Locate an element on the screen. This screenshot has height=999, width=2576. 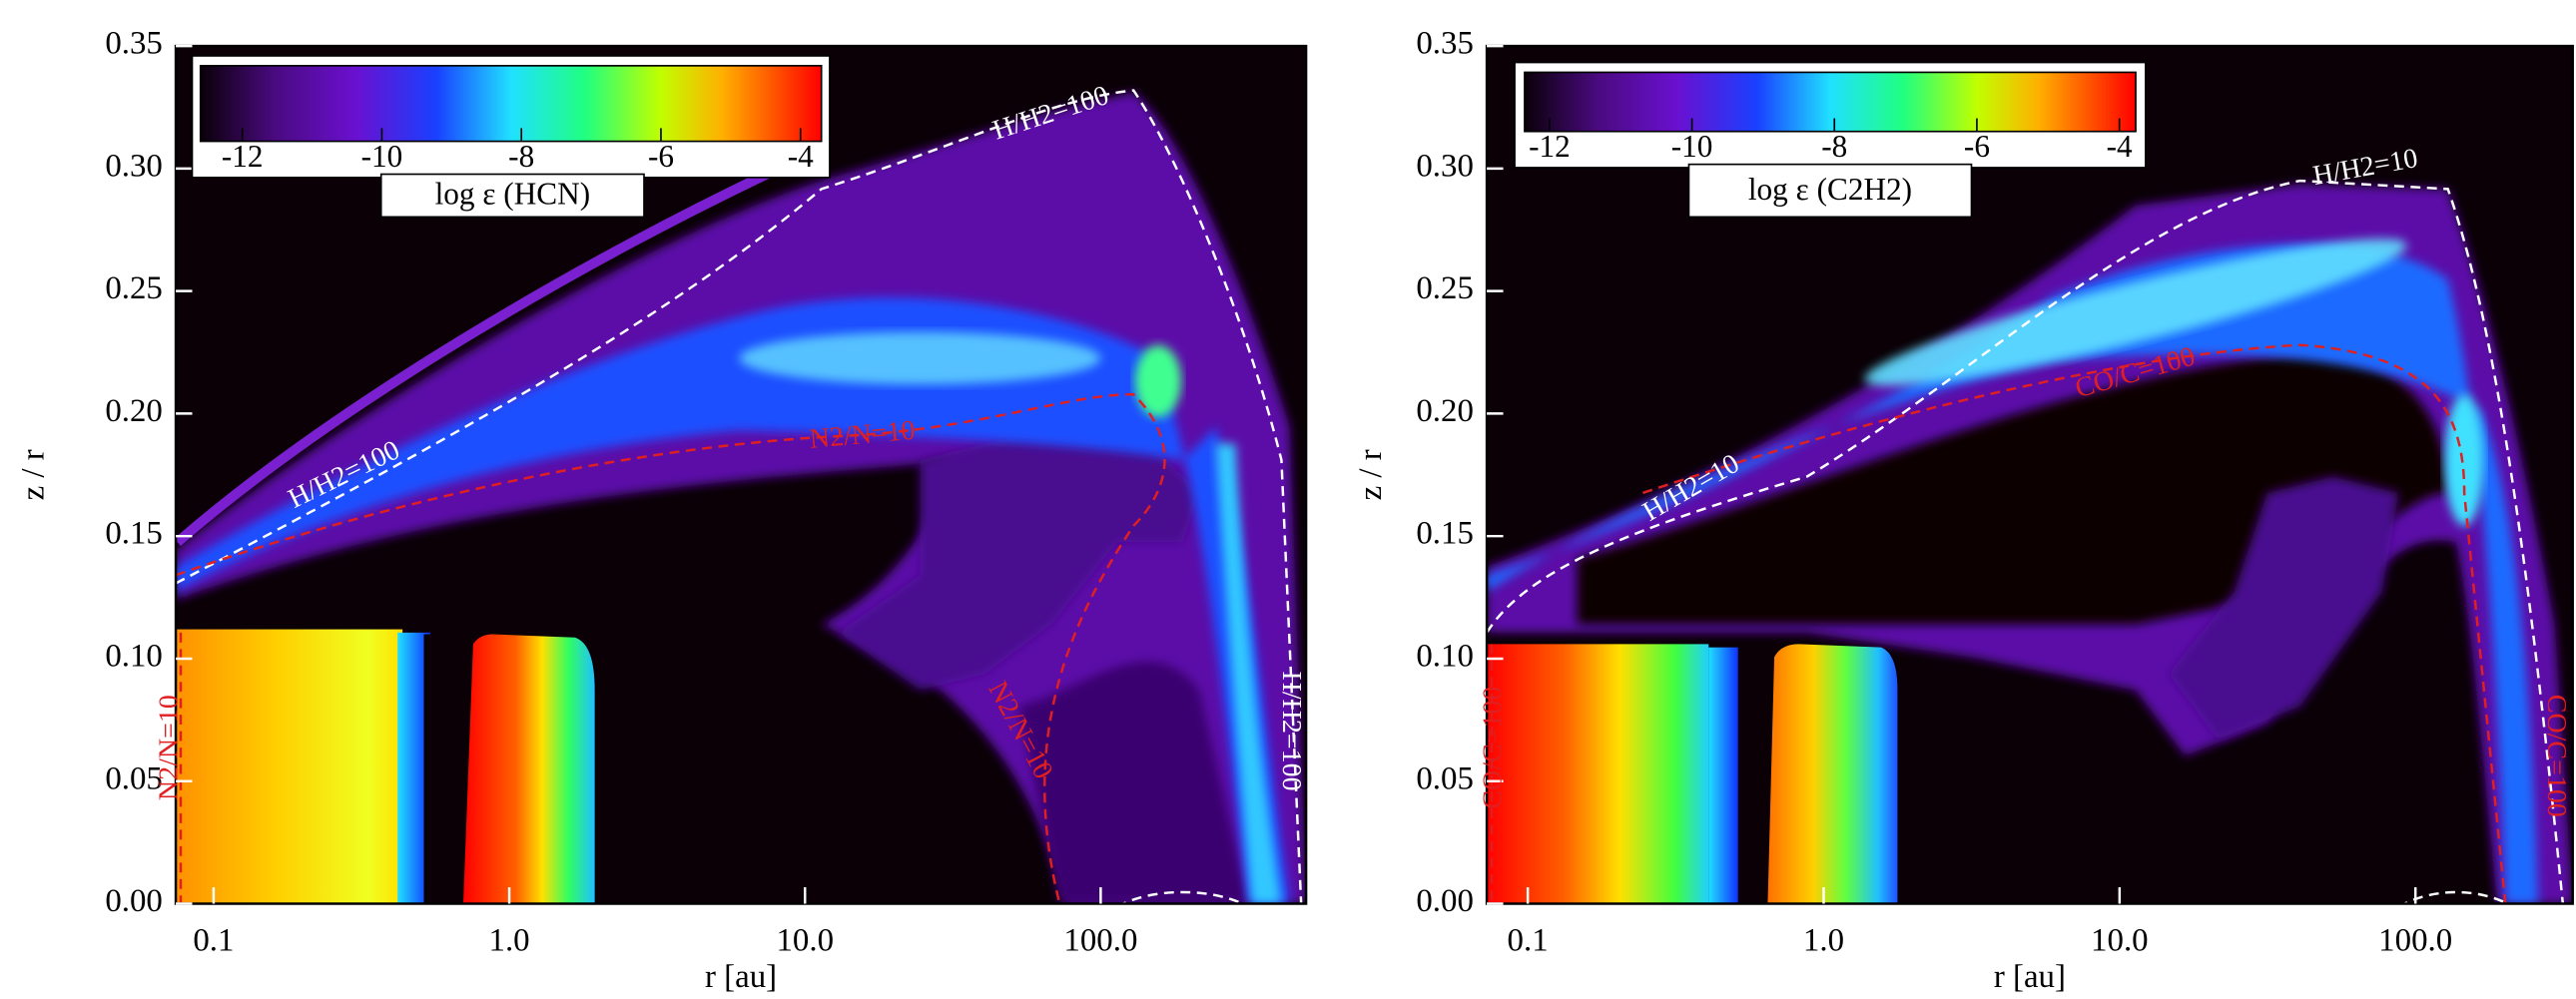
colorbar-label: log ε (HCN) is located at coordinates (513, 194).